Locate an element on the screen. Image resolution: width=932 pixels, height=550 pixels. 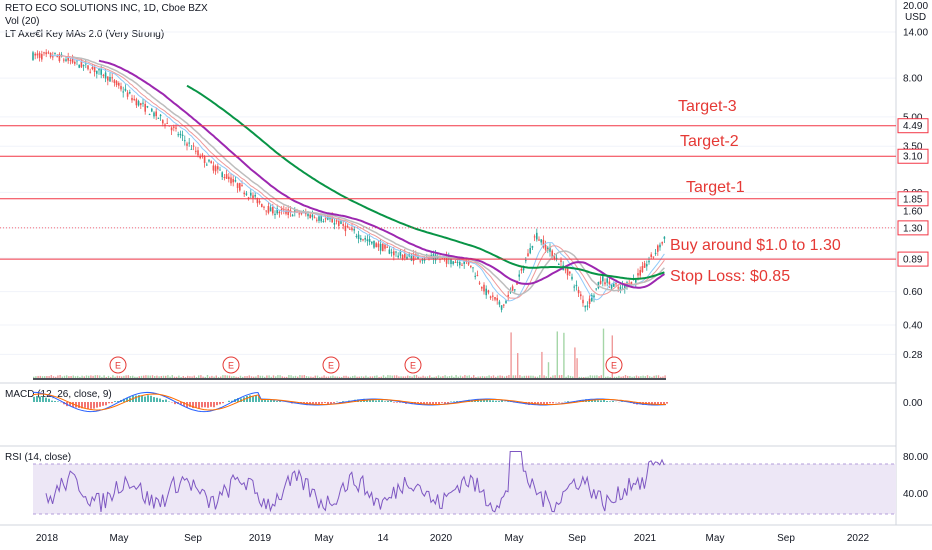
earnings-marker-label: E is located at coordinates (331, 366).